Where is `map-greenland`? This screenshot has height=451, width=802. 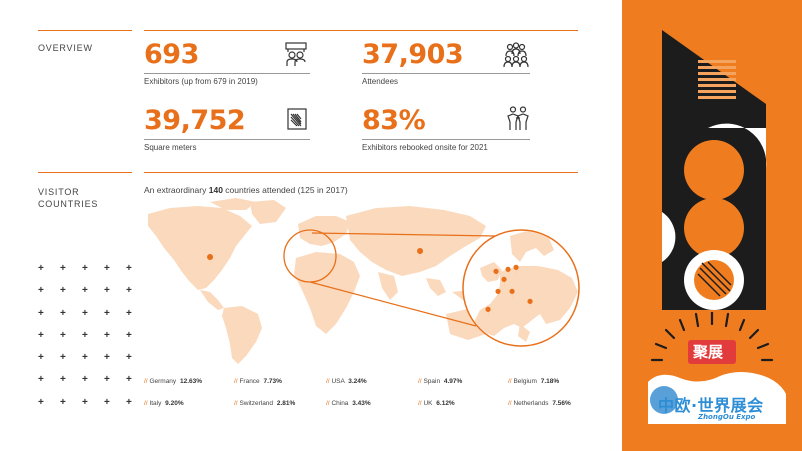 map-greenland is located at coordinates (268, 212).